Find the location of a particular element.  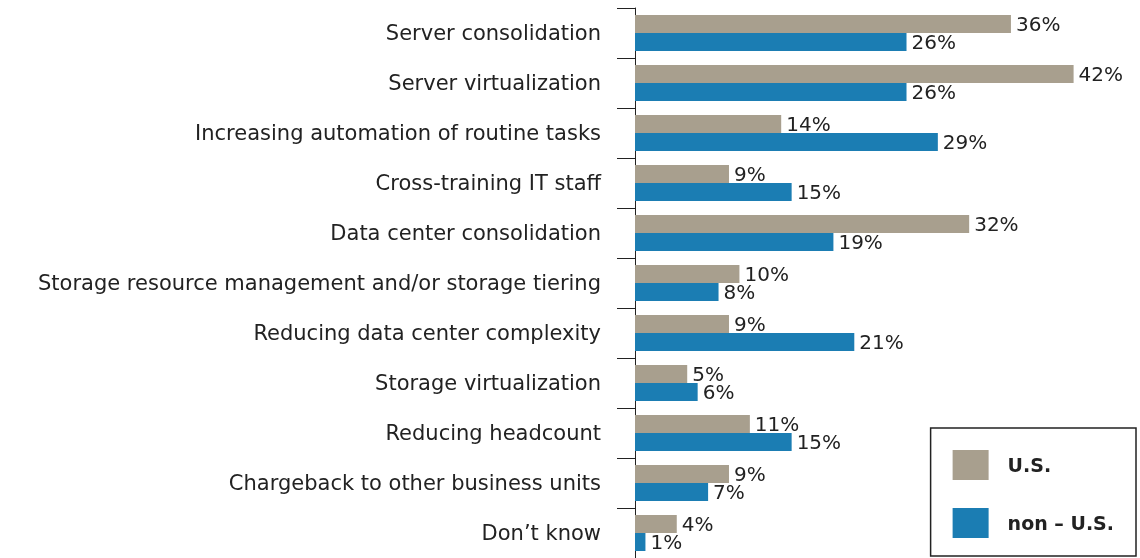

y-tick-label: Storage resource management and/or storage tiering is located at coordinates (319, 283).